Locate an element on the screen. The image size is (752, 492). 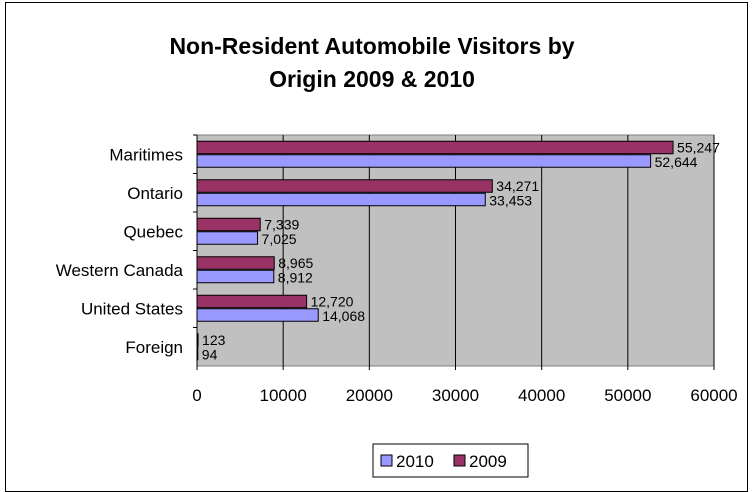
legend-label-2009: 2009 is located at coordinates (488, 461).